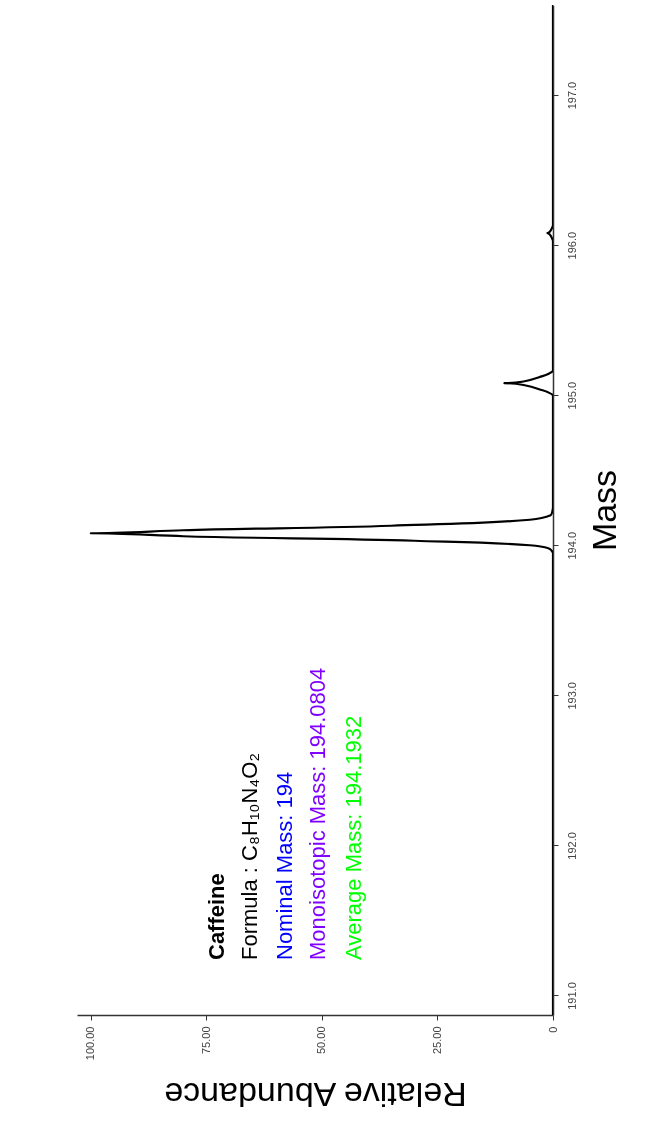  What do you see at coordinates (317, 813) in the screenshot?
I see `annotation: Monoisotopic Mass: 194.0804` at bounding box center [317, 813].